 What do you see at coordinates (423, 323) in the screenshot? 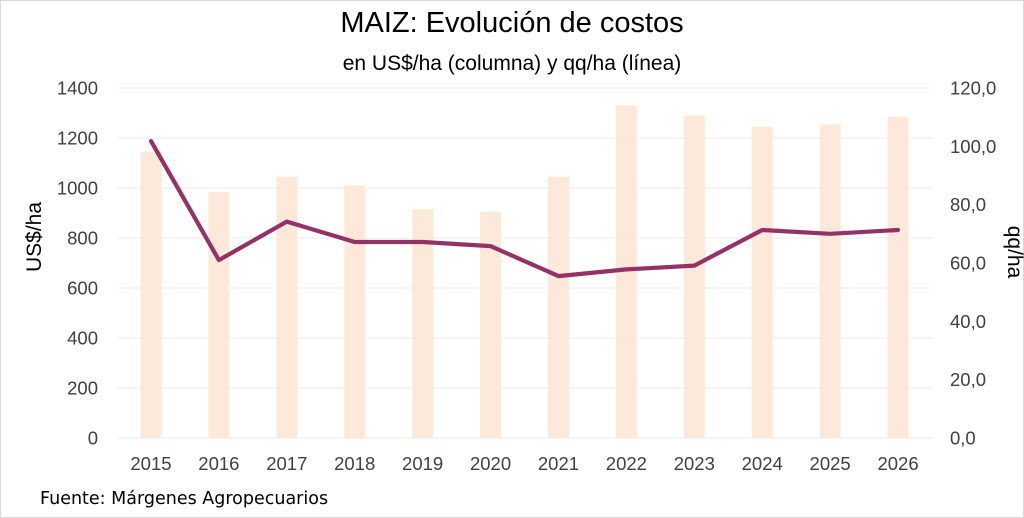
I see `bar-2019` at bounding box center [423, 323].